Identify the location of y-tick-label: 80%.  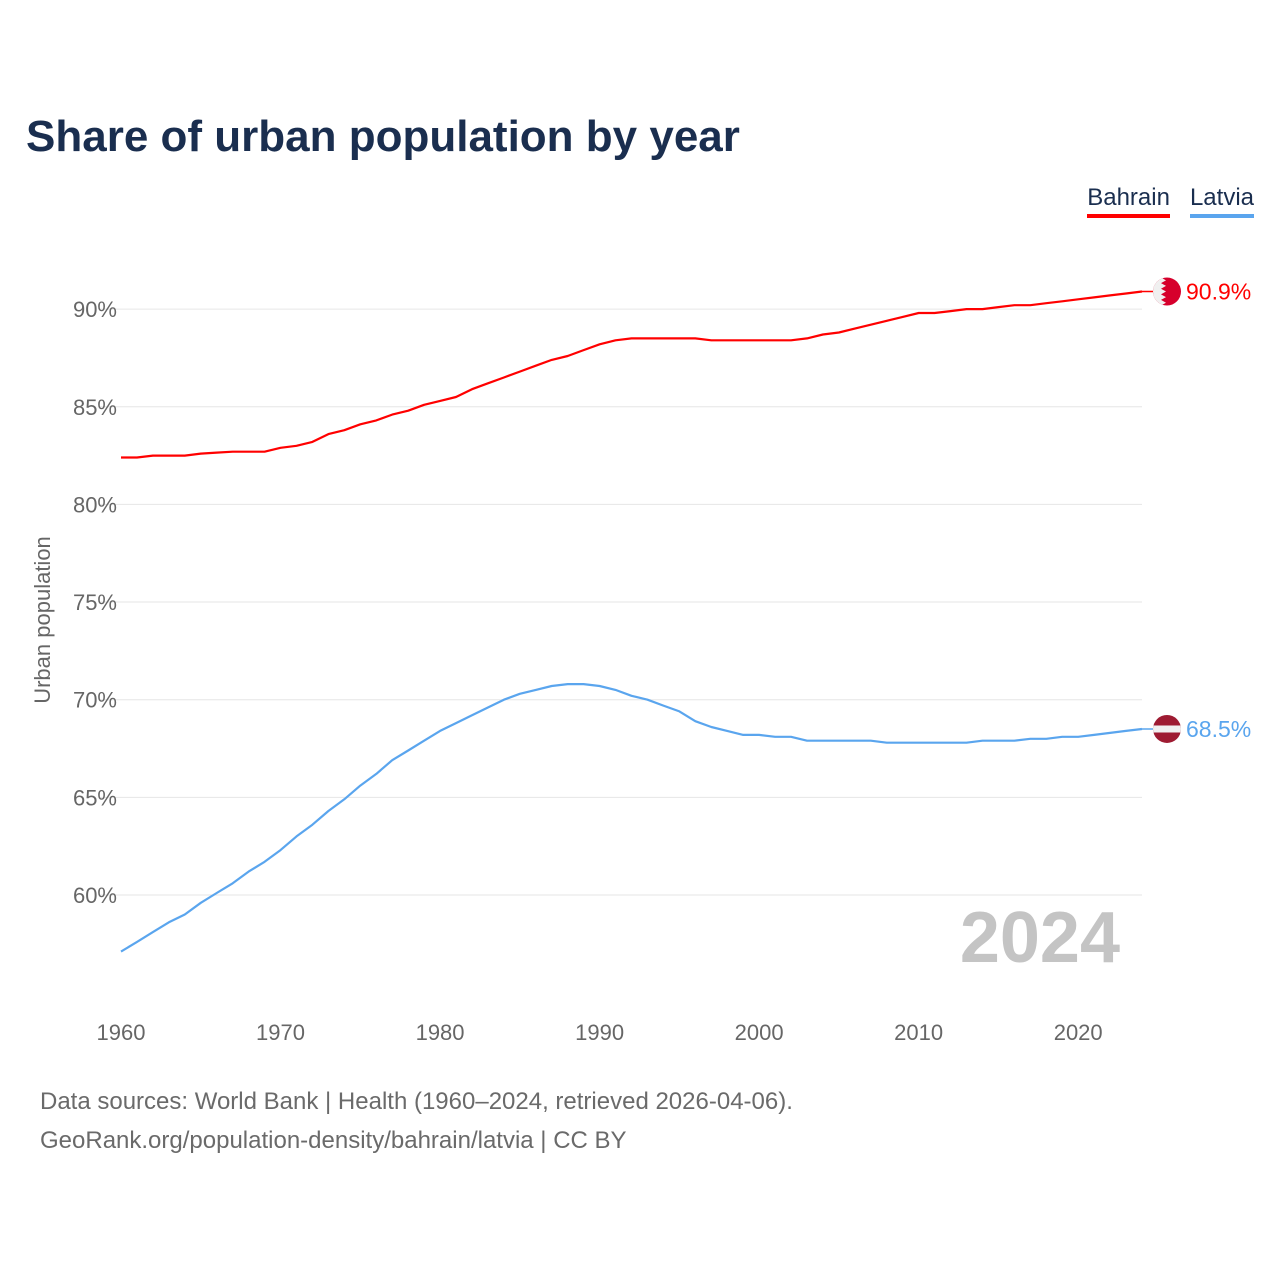
(95, 504).